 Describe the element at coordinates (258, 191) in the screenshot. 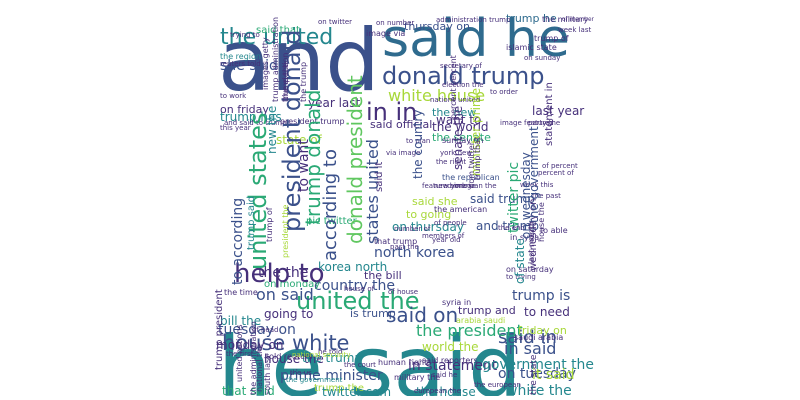

I see `word-united-states: united states` at that location.